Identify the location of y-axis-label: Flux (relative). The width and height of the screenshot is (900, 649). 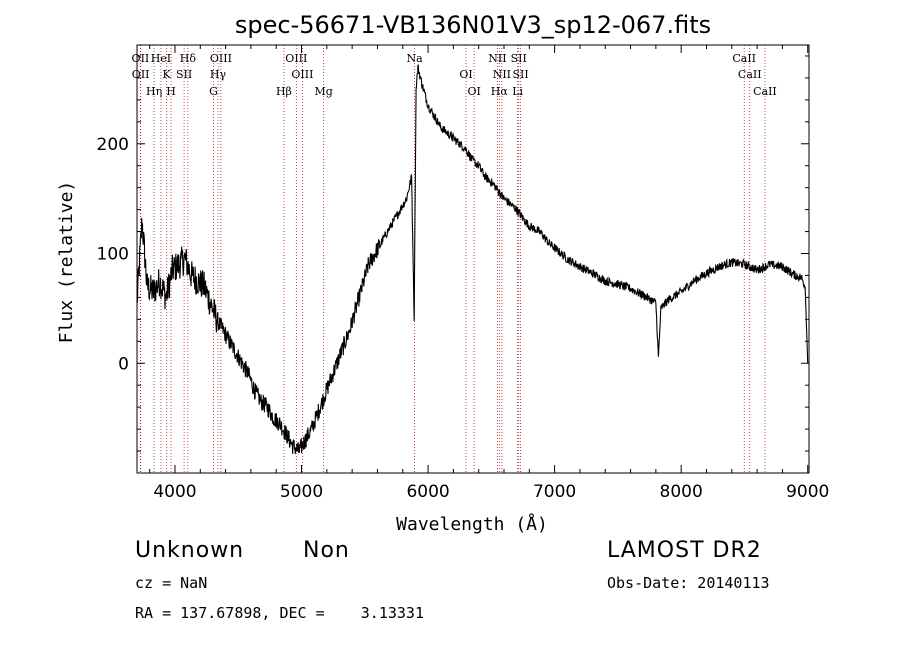
(66, 262).